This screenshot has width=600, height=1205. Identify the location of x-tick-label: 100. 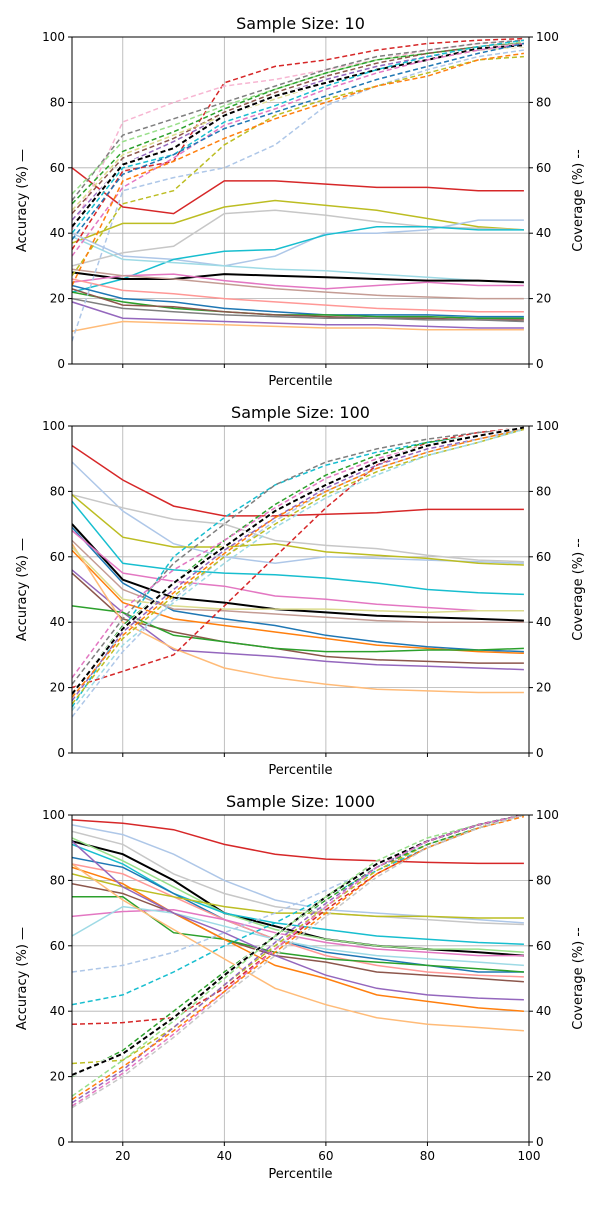
(529, 1156).